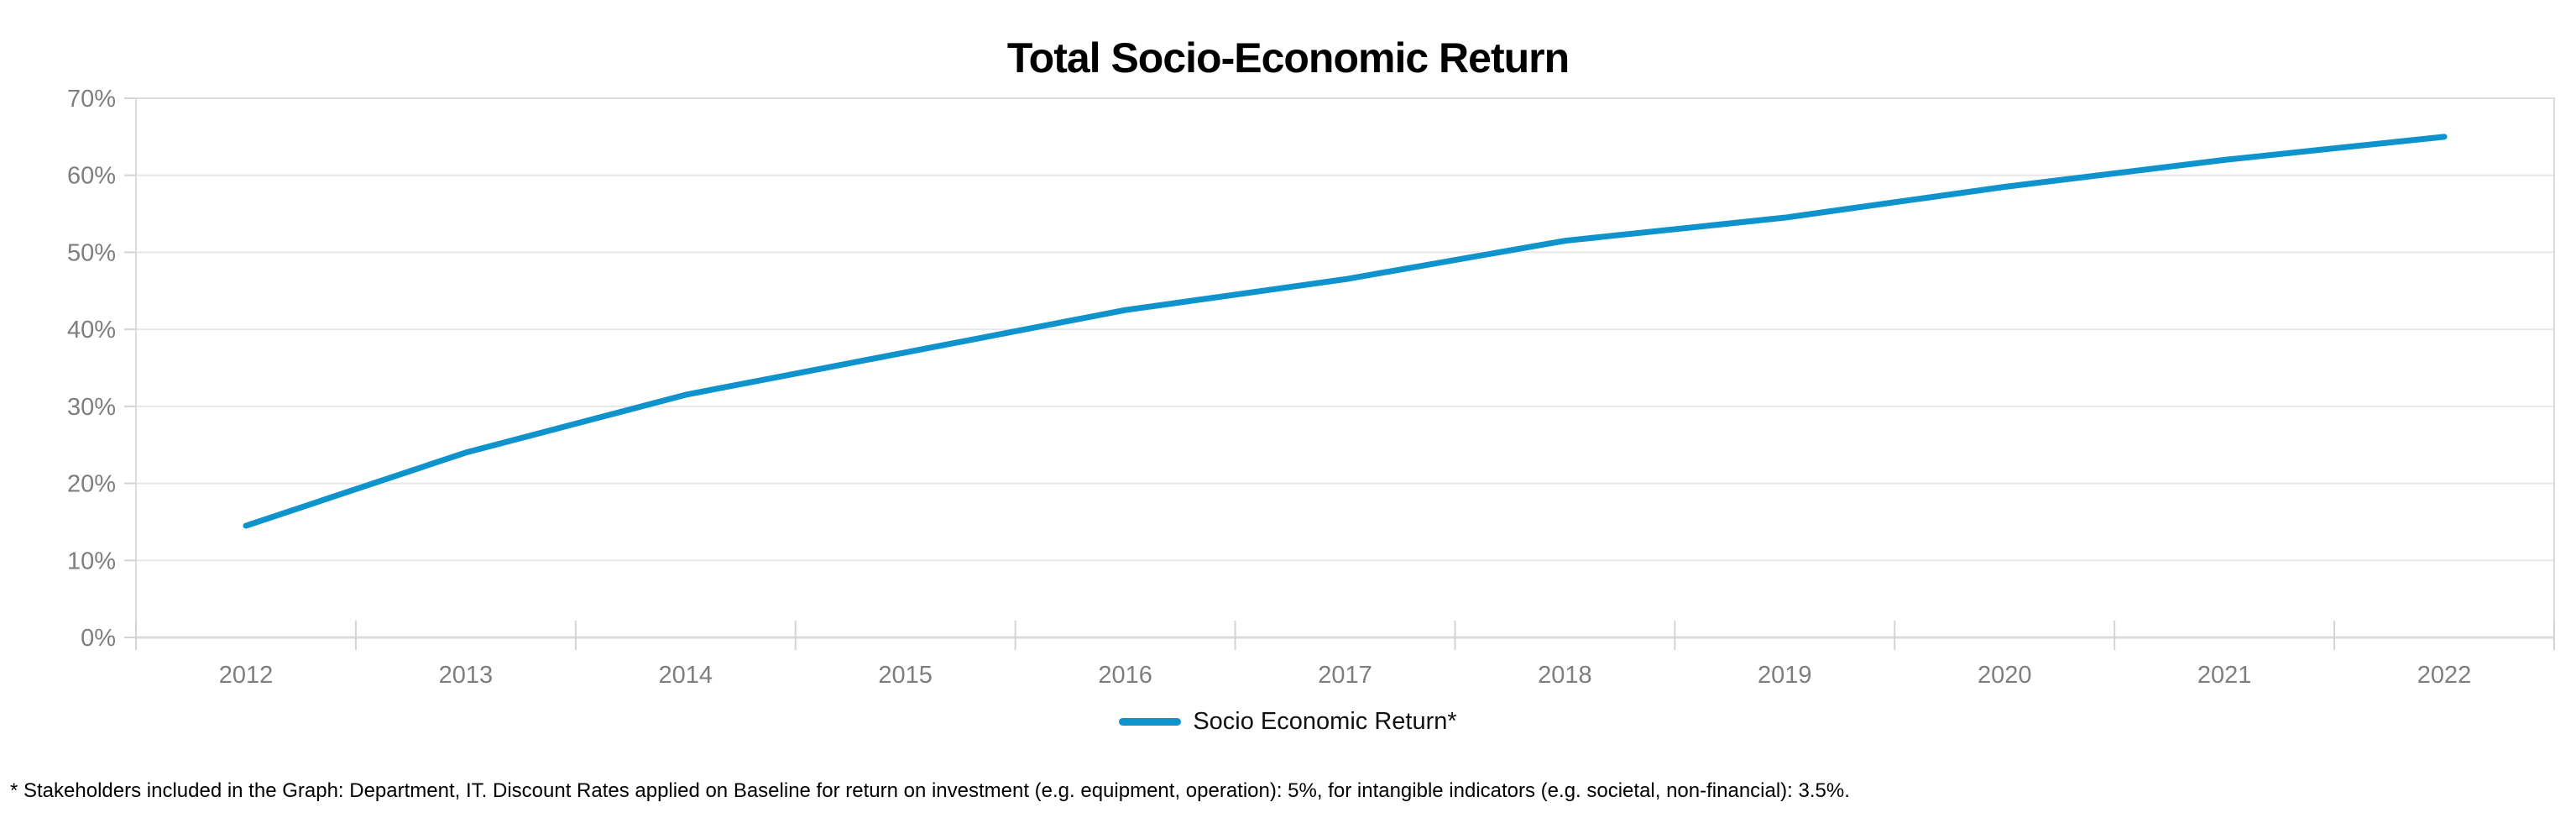 The width and height of the screenshot is (2576, 818). What do you see at coordinates (1565, 675) in the screenshot?
I see `x-axis-tick-label: 2018` at bounding box center [1565, 675].